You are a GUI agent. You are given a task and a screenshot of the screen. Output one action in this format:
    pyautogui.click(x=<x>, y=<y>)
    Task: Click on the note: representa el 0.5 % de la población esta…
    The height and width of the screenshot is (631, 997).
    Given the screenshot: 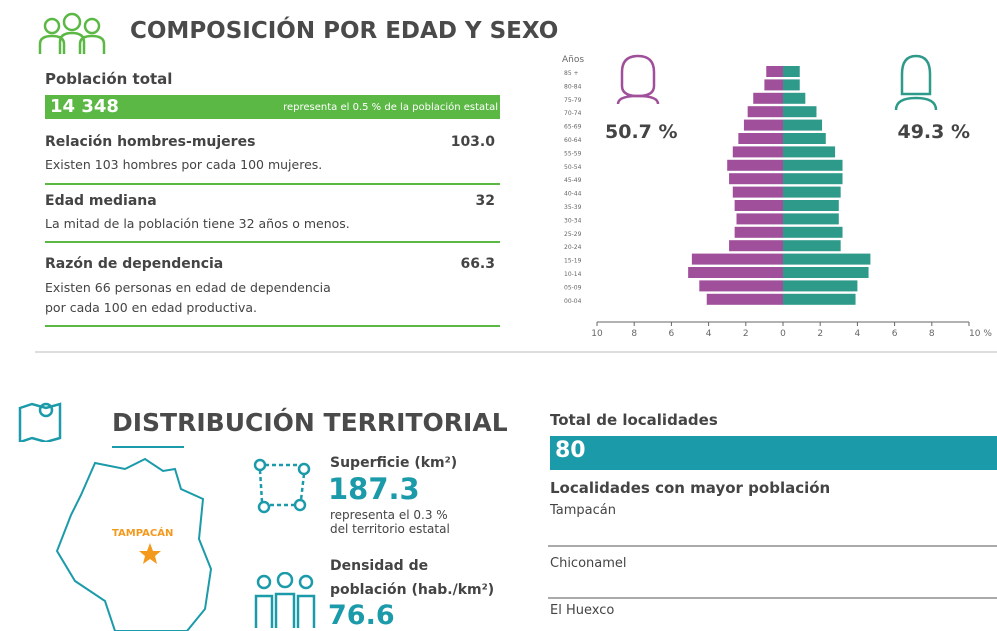 What is the action you would take?
    pyautogui.click(x=390, y=107)
    